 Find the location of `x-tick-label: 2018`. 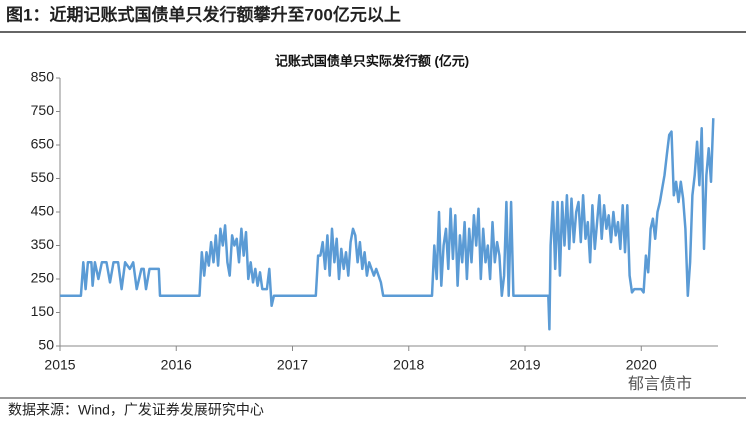

x-tick-label: 2018 is located at coordinates (408, 365).